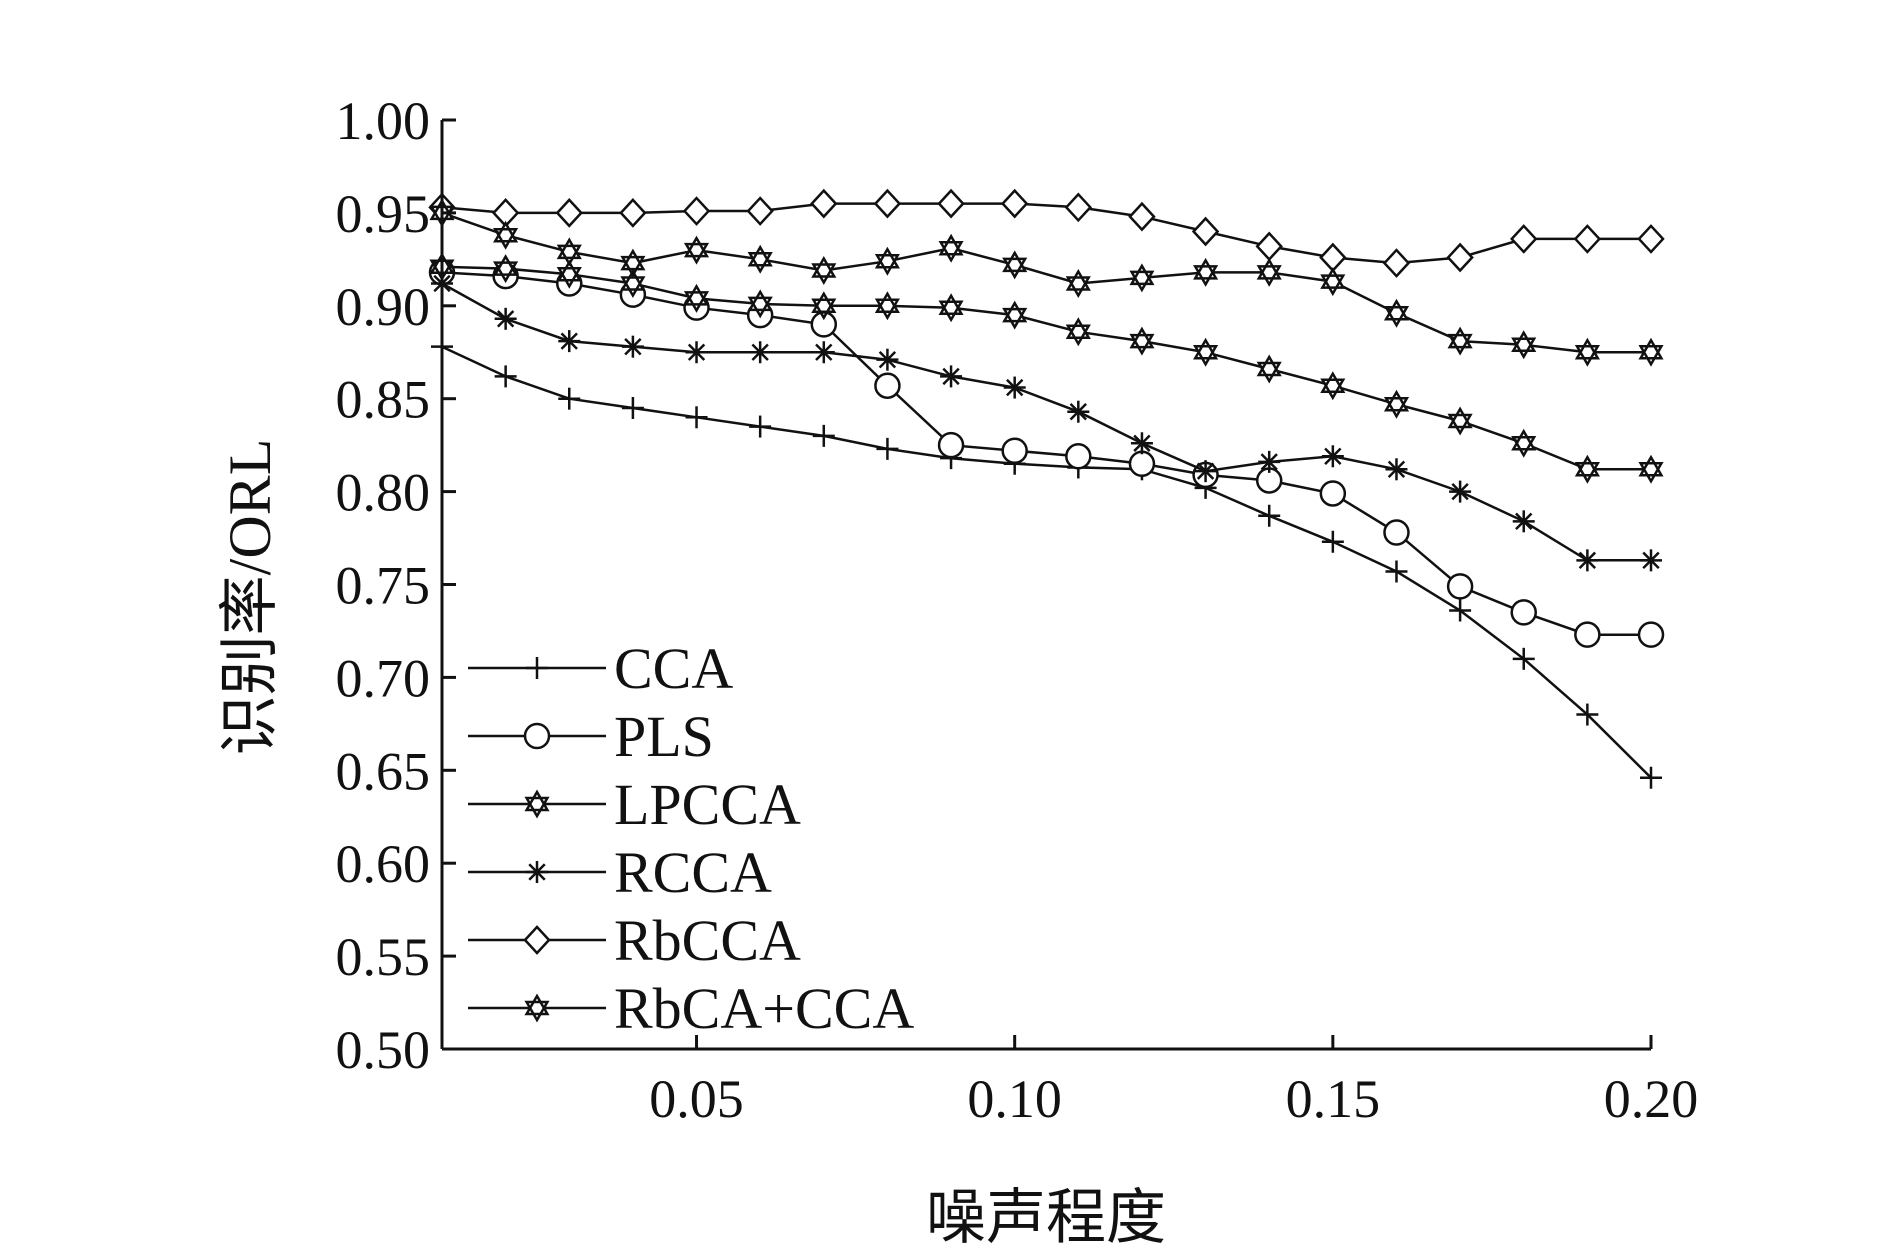 The height and width of the screenshot is (1252, 1890). I want to click on y-tick-label: 0.50, so click(383, 1050).